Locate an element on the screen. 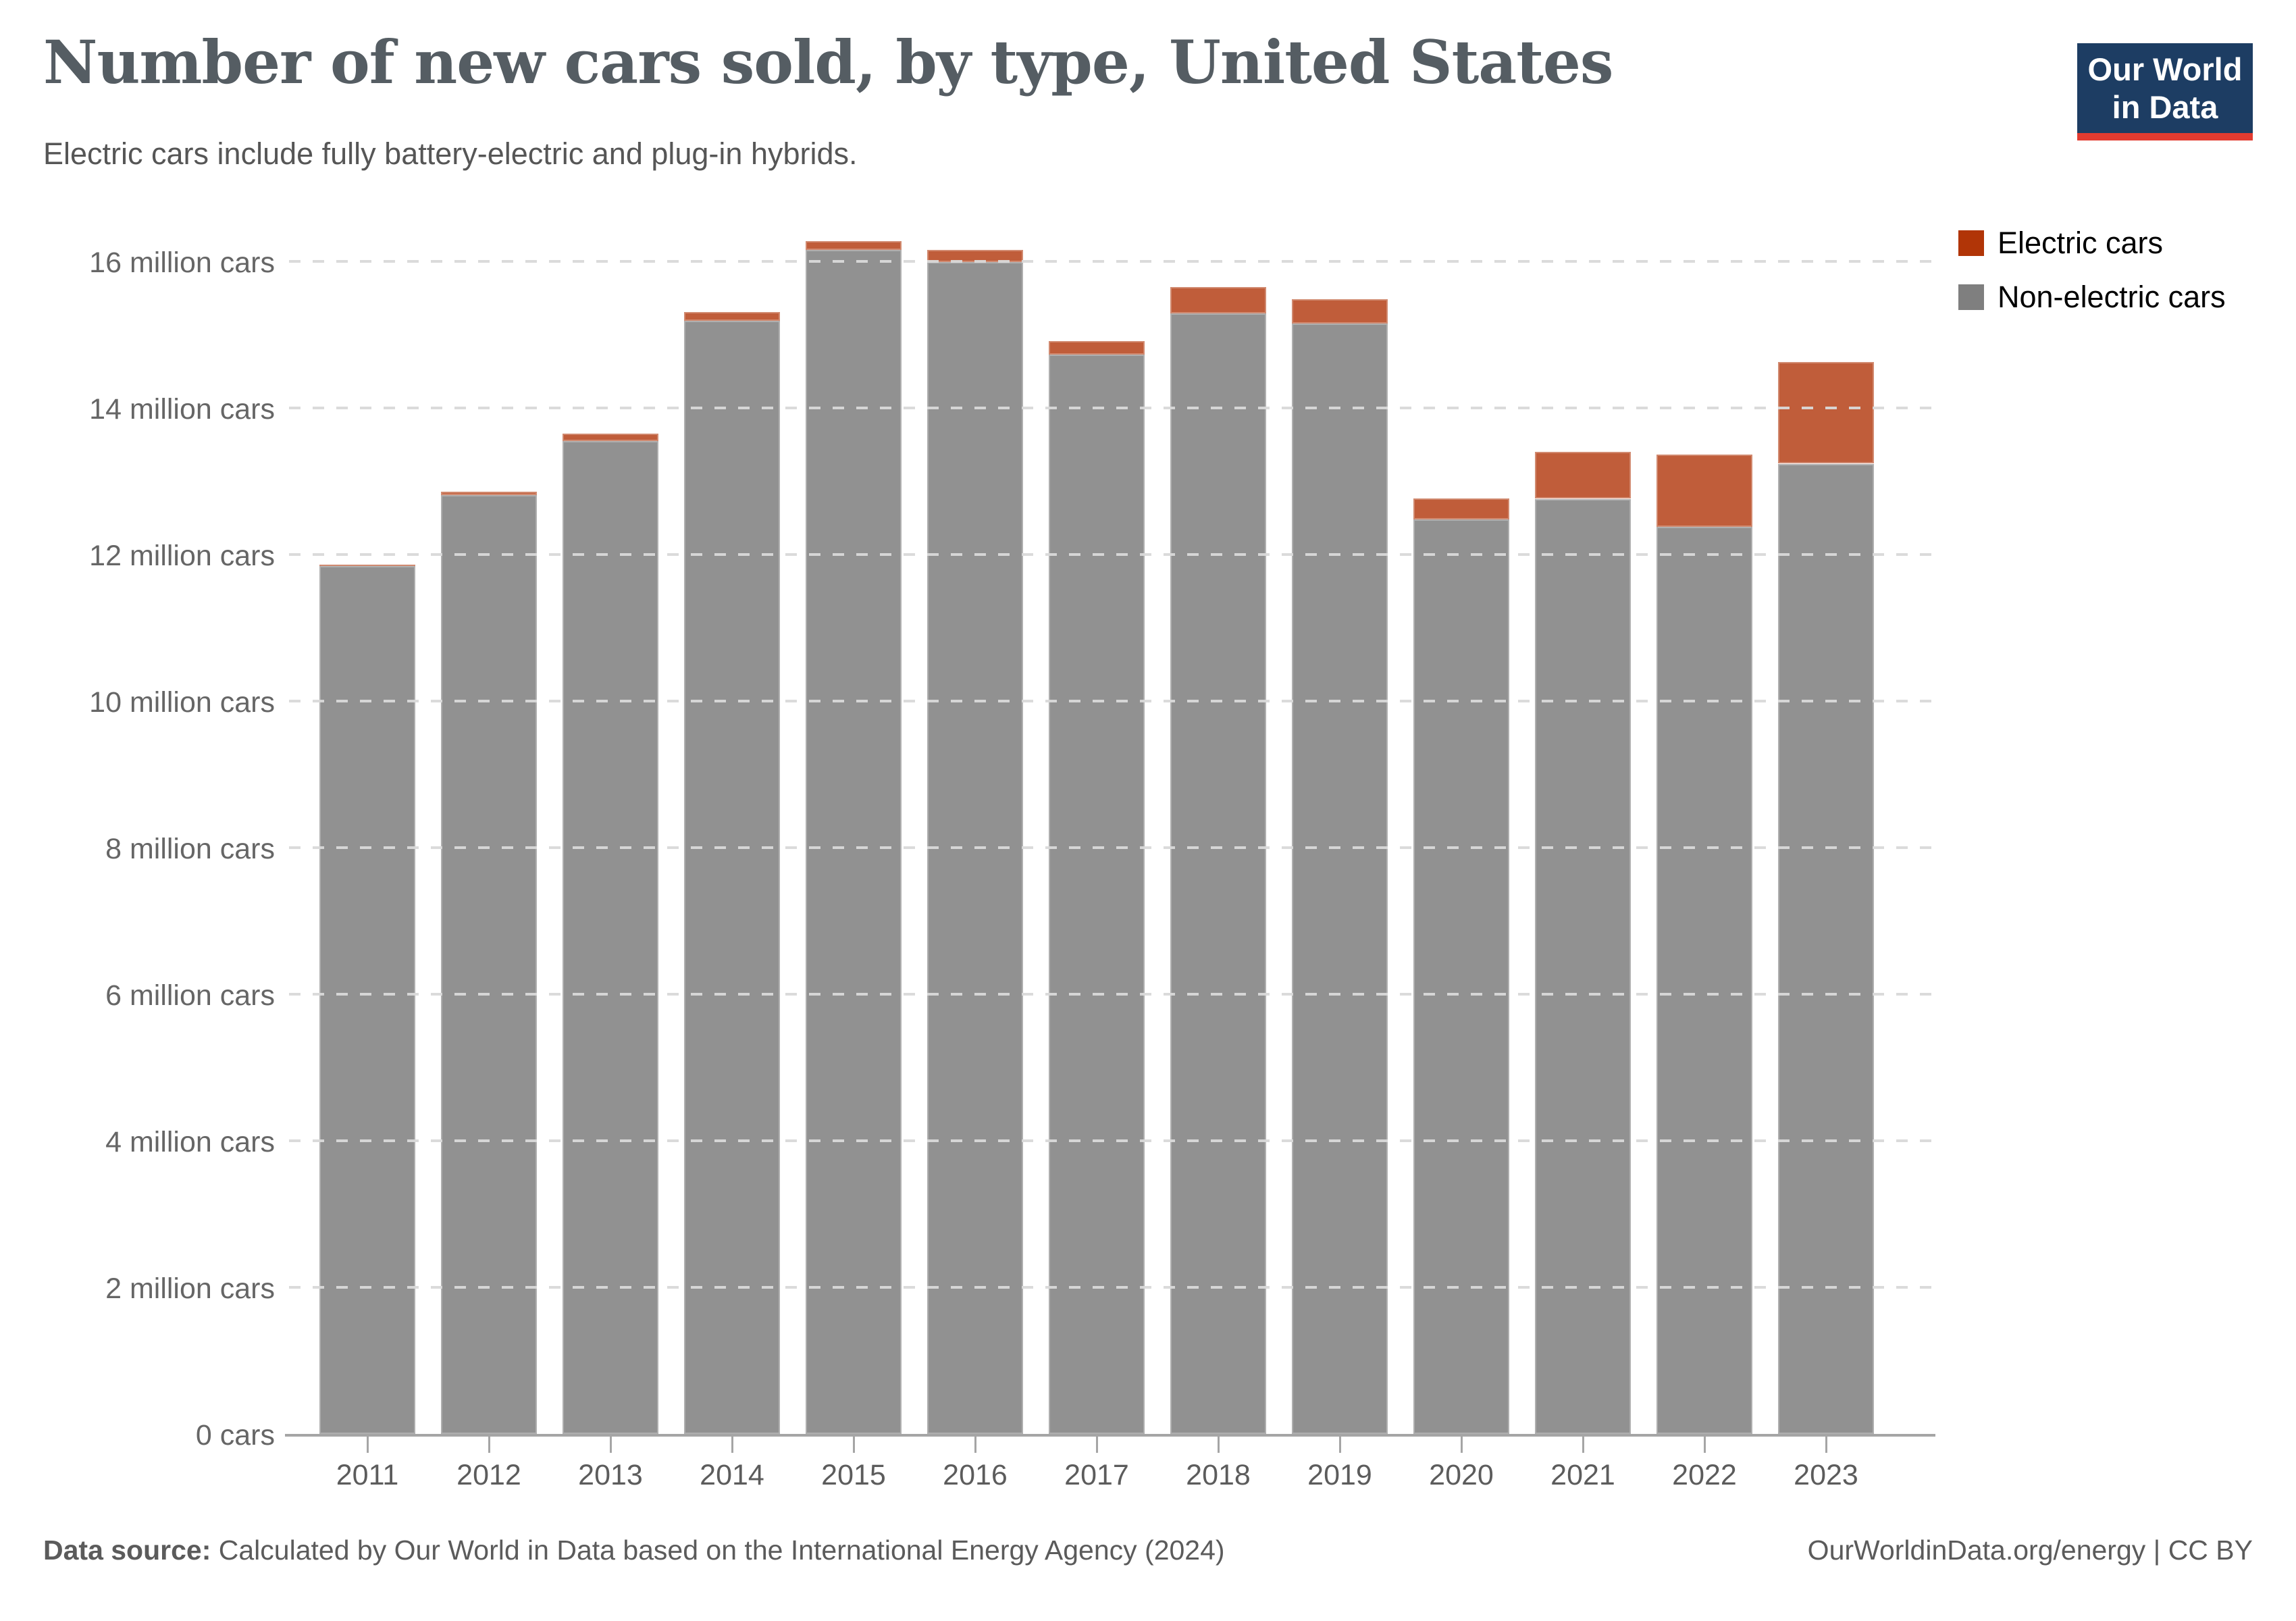 The image size is (2296, 1621). bar-electric-2019 is located at coordinates (1340, 311).